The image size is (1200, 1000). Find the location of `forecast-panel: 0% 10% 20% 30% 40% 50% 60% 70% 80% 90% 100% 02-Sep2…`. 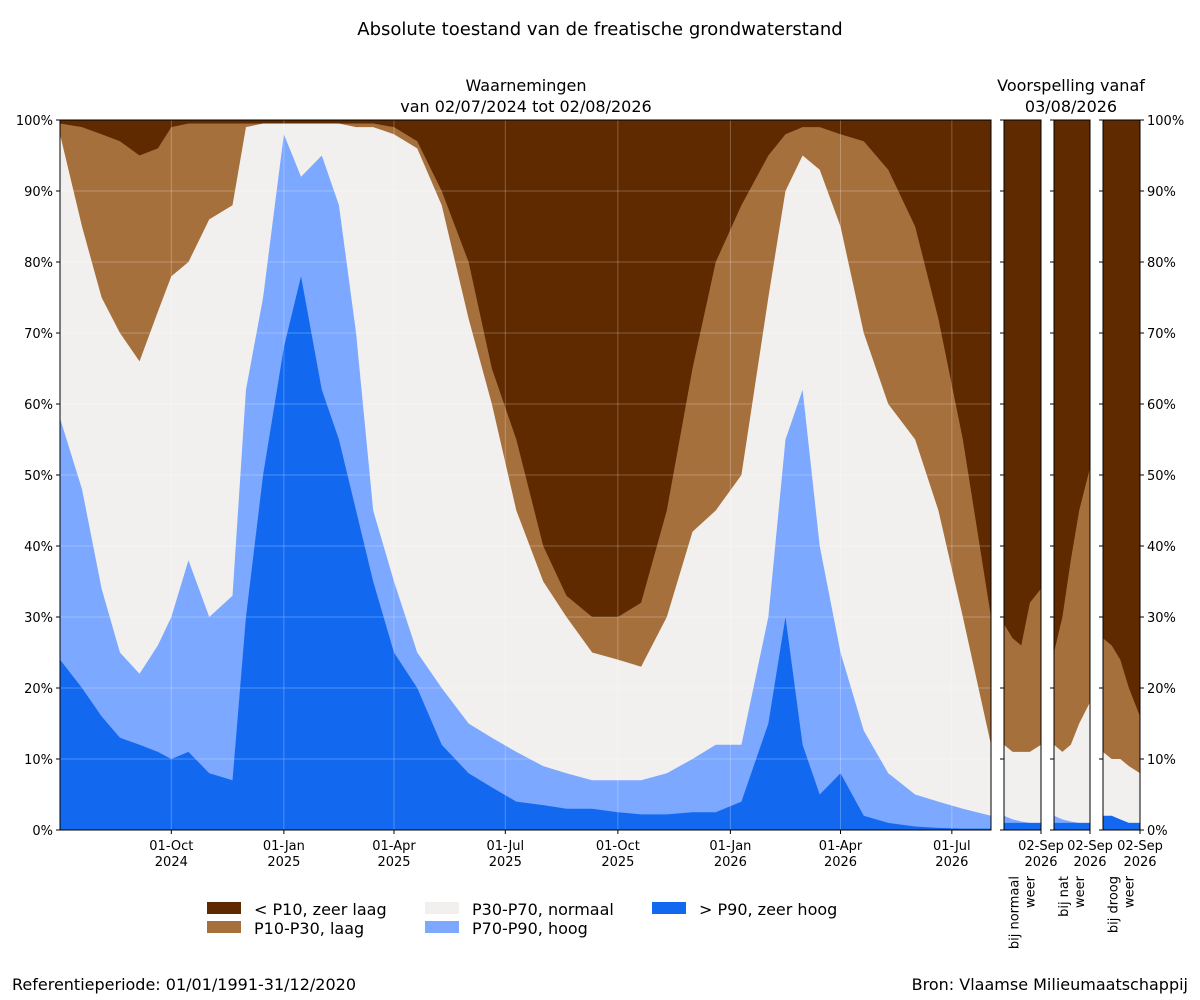

forecast-panel: 0% 10% 20% 30% 40% 50% 60% 70% 80% 90% 100% 02-Sep2… is located at coordinates (1141, 523).